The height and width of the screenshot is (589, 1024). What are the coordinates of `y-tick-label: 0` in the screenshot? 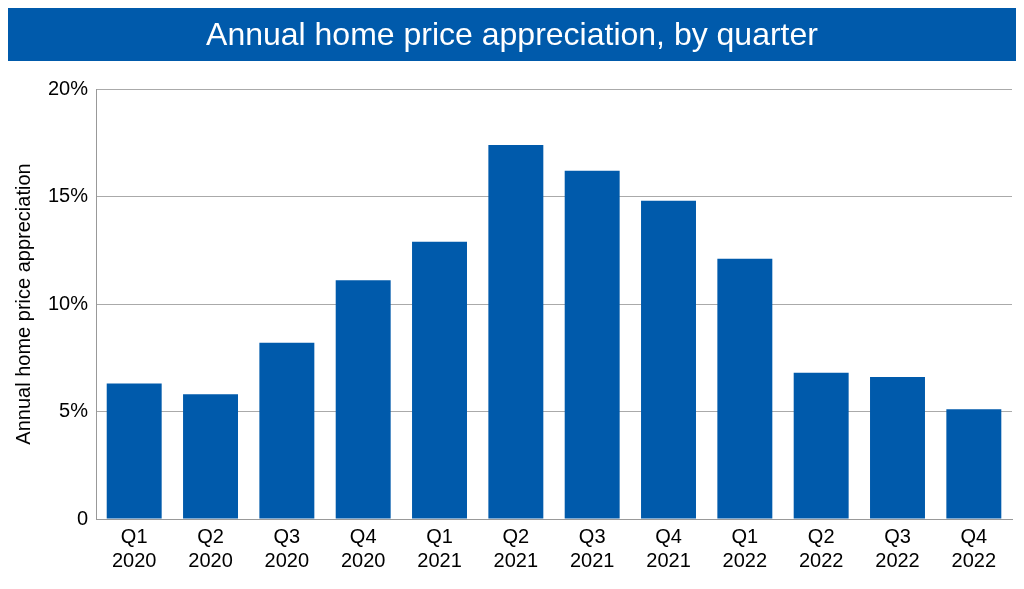 It's located at (82, 517).